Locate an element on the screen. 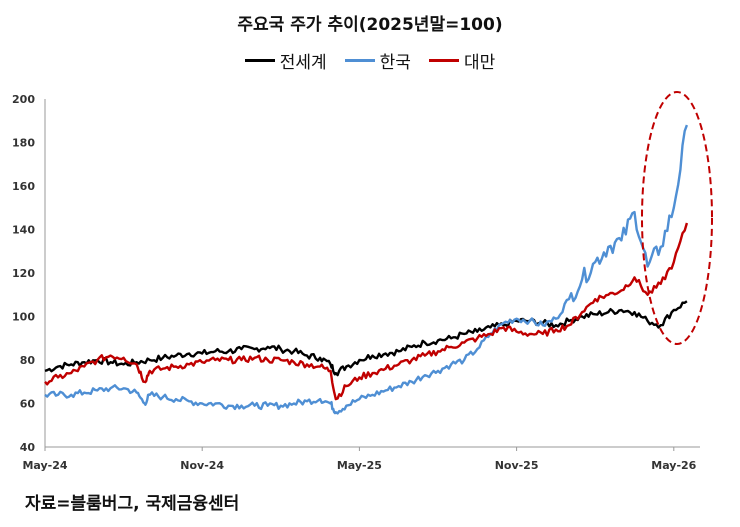 The width and height of the screenshot is (740, 527). highlight-ellipse is located at coordinates (677, 218).